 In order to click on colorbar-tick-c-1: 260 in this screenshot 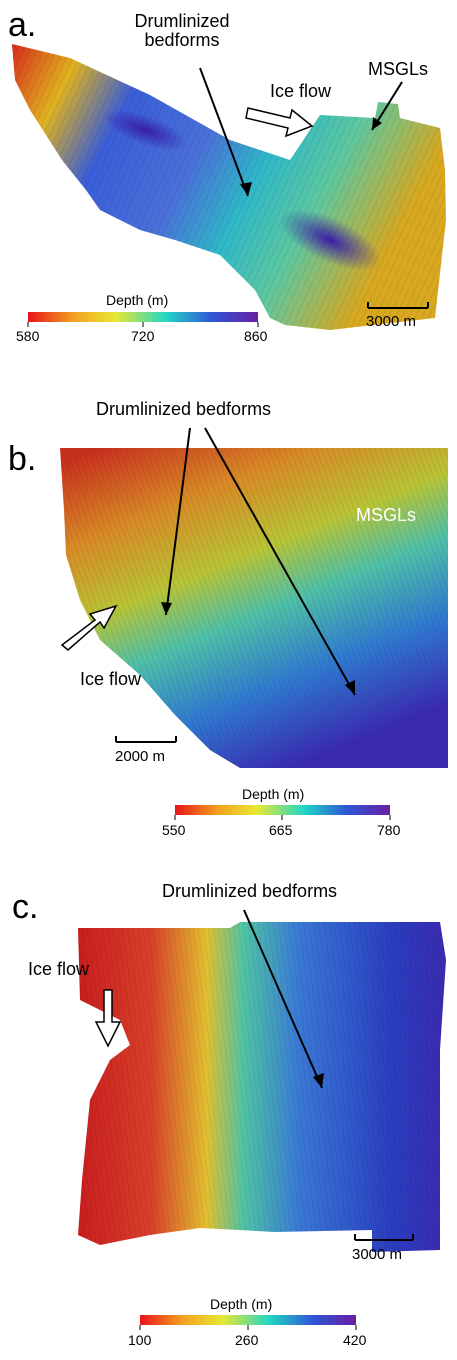, I will do `click(247, 1340)`.